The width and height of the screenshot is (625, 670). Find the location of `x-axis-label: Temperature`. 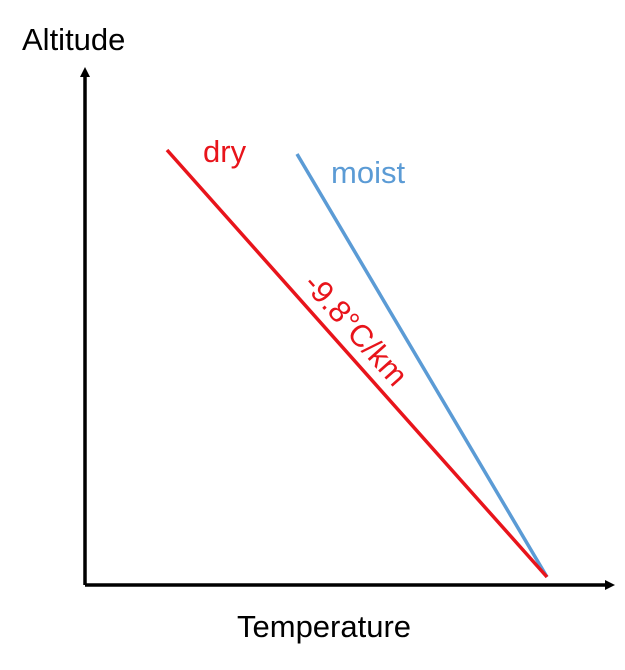

x-axis-label: Temperature is located at coordinates (324, 626).